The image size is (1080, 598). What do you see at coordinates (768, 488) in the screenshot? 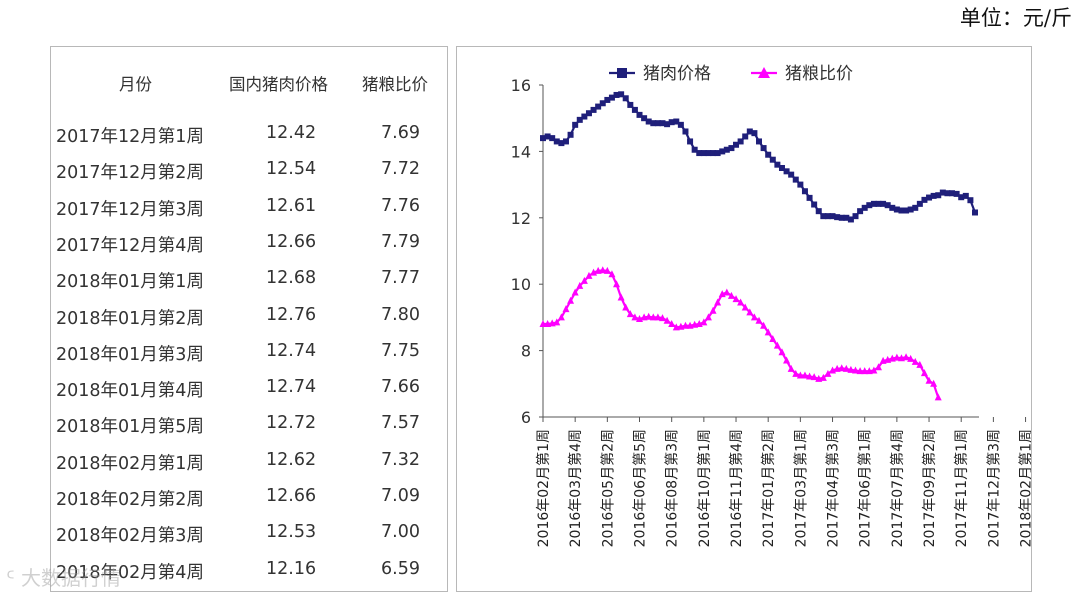
I see `x-tick-label: 2017年01月第2周` at bounding box center [768, 488].